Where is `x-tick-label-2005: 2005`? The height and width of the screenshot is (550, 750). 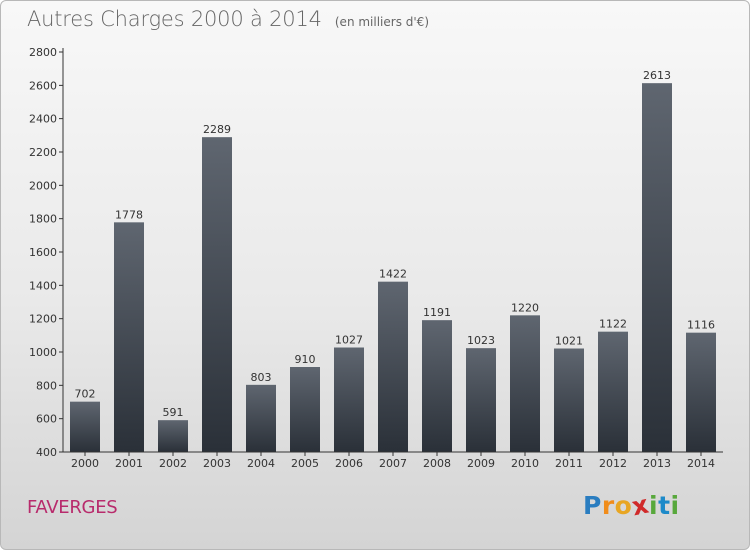 x-tick-label-2005: 2005 is located at coordinates (305, 463).